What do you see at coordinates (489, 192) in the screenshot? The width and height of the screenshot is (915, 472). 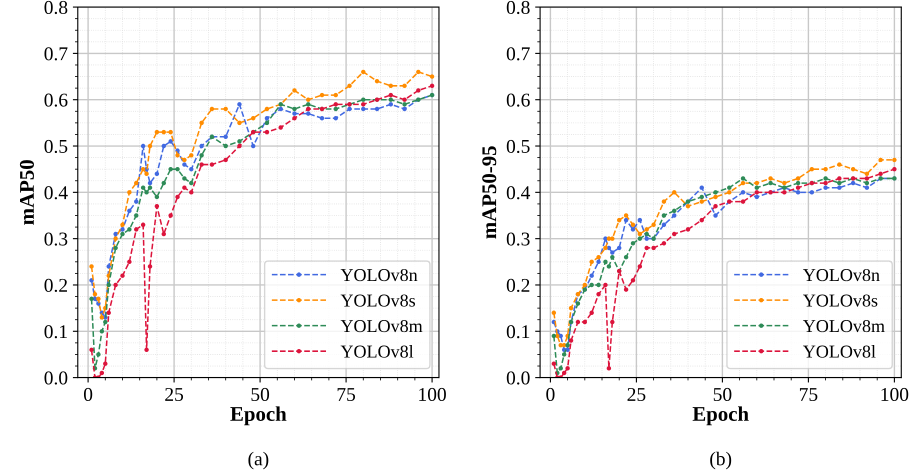 I see `y-axis-title: mAP50-95` at bounding box center [489, 192].